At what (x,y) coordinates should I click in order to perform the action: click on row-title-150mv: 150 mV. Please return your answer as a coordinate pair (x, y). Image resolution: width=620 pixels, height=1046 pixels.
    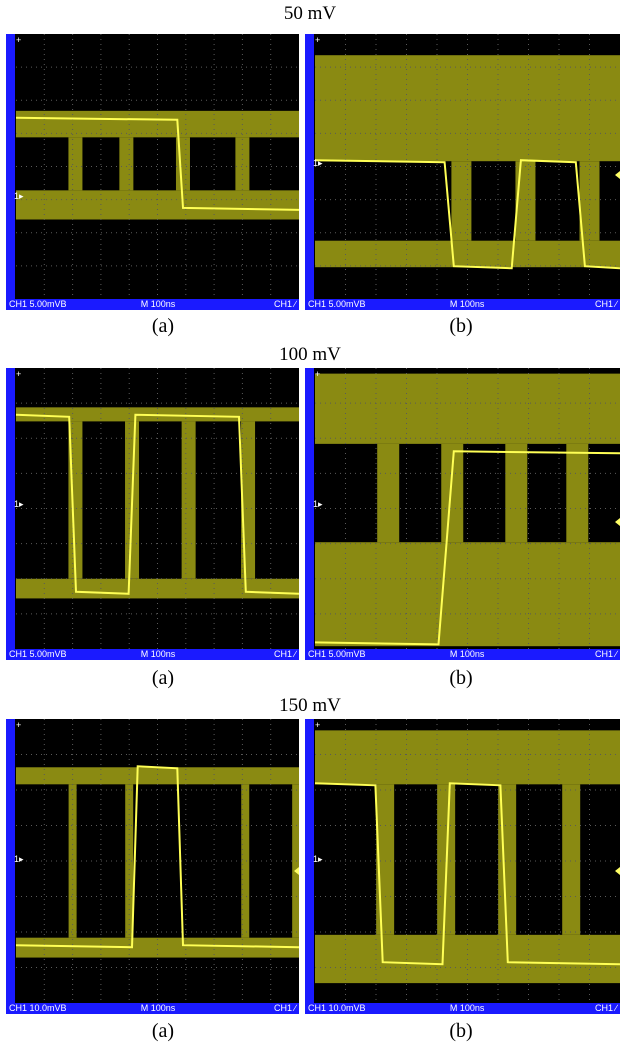
    Looking at the image, I should click on (310, 705).